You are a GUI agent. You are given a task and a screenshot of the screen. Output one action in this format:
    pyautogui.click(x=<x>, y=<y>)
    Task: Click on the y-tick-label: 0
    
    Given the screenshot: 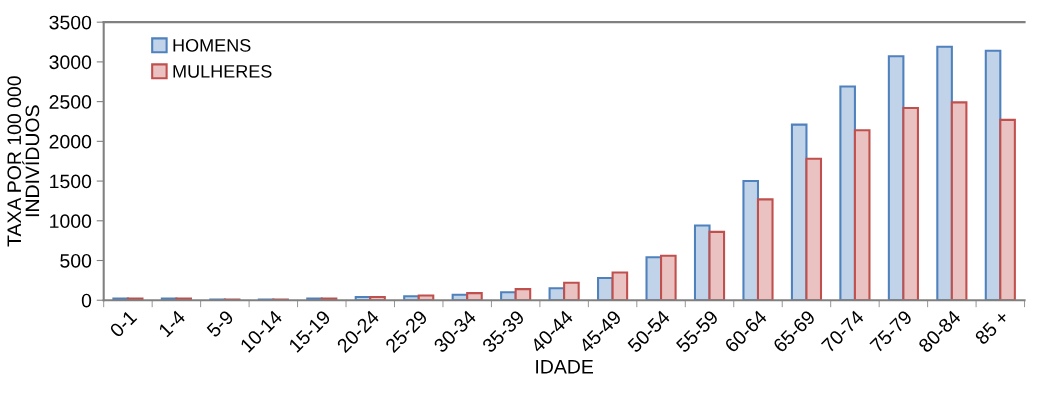 What is the action you would take?
    pyautogui.click(x=86, y=300)
    